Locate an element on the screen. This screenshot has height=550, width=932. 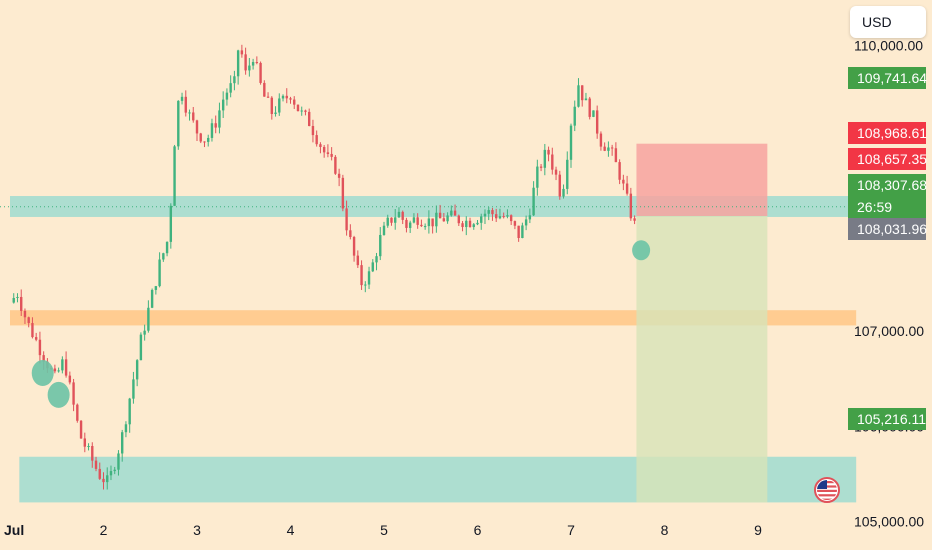
x-tick-label: Jul is located at coordinates (14, 530).